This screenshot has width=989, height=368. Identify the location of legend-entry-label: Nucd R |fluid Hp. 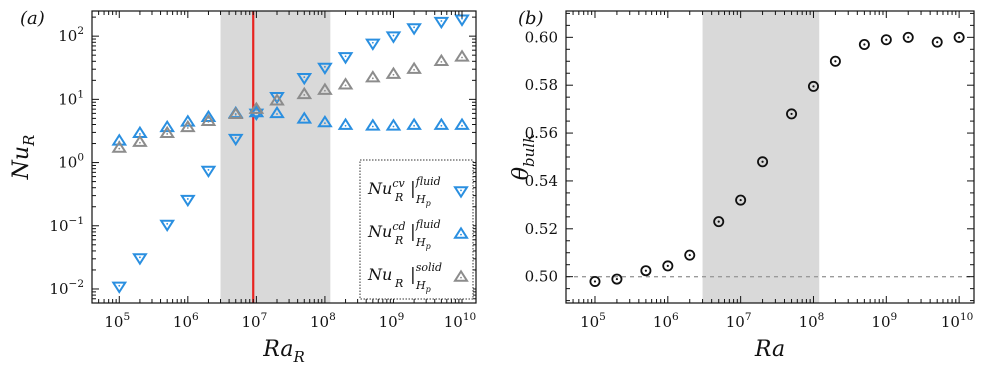
(404, 234).